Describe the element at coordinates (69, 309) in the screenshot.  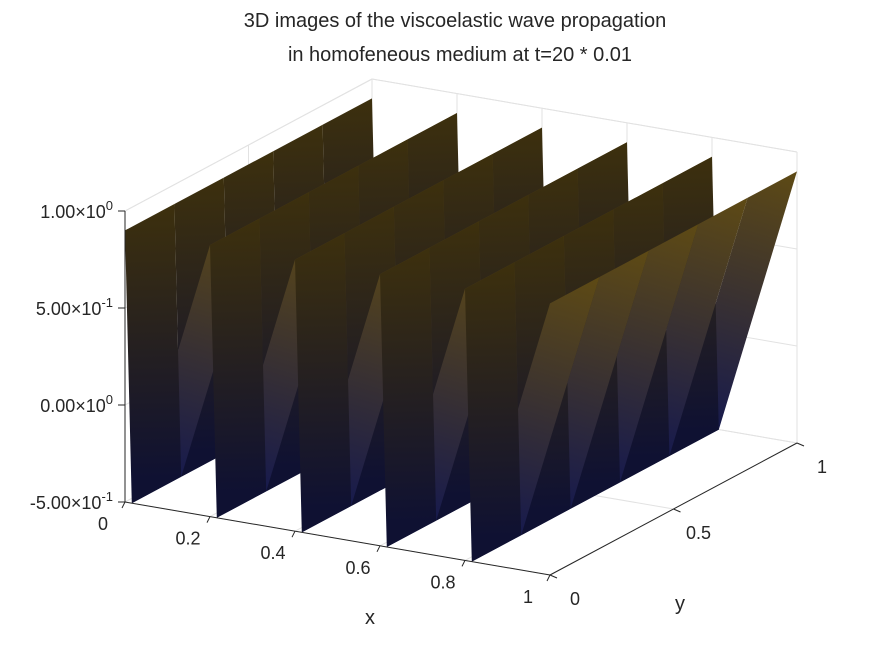
I see `z-tick-mantissa: 5.00×10` at that location.